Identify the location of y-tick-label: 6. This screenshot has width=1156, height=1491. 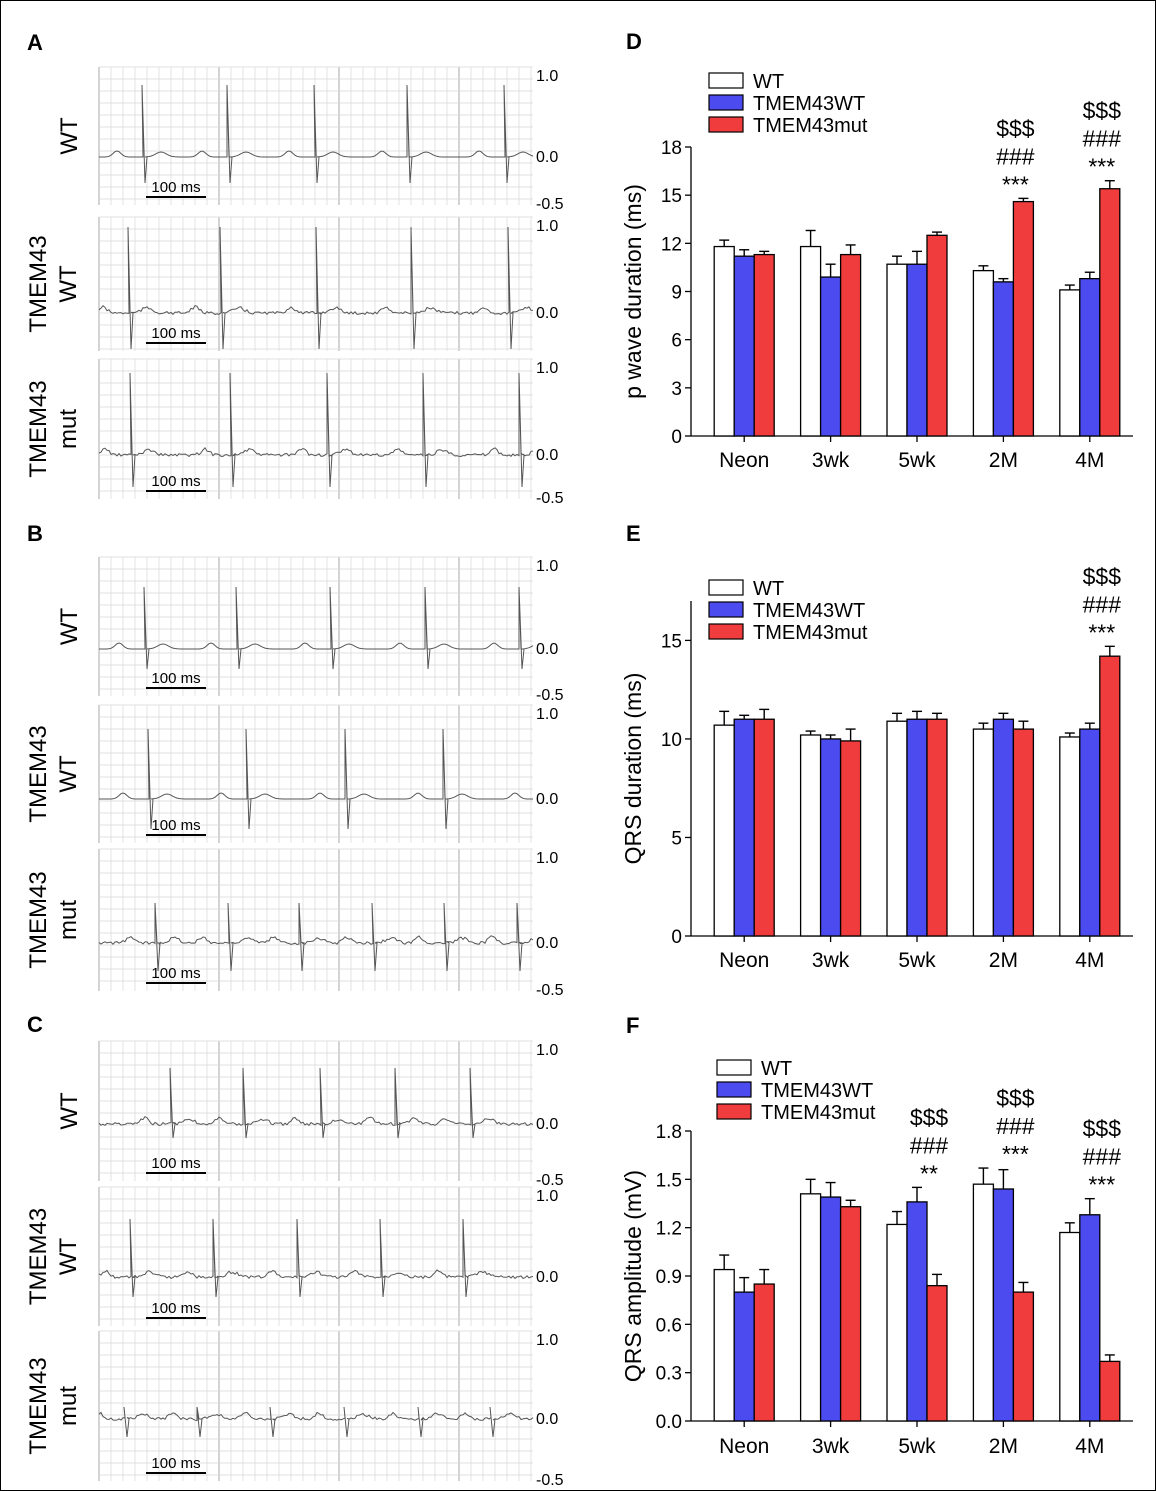
(676, 341).